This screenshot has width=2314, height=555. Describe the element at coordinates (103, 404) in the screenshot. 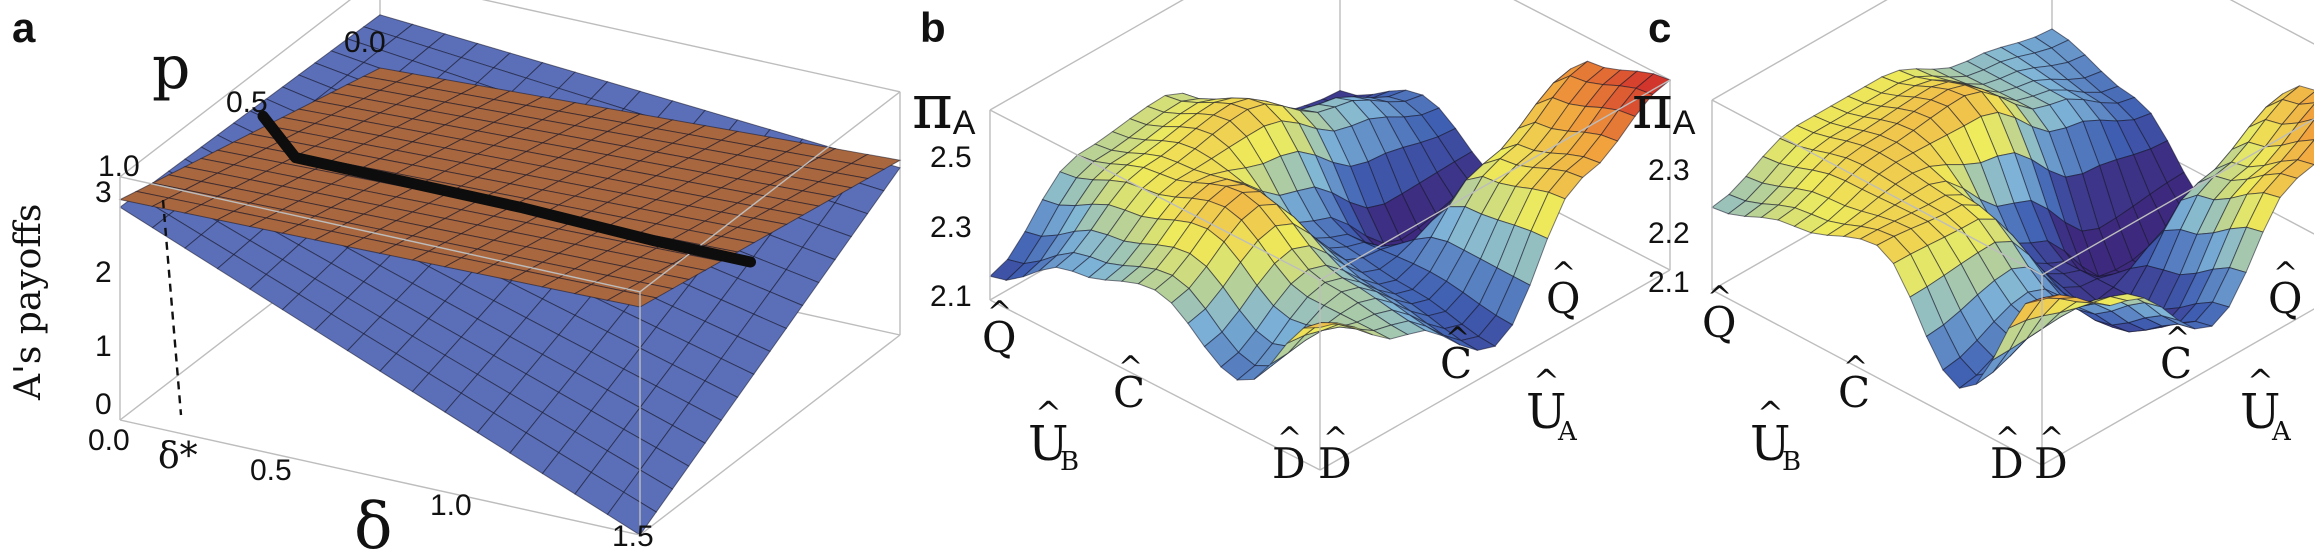

I see `a-z-tick-0: 0` at that location.